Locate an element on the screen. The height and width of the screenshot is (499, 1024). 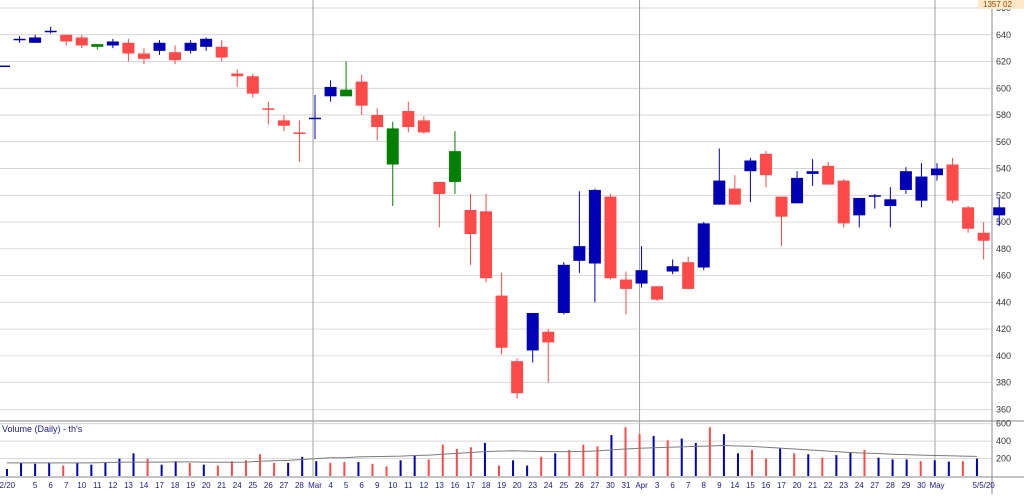
date-tick-label: 18 is located at coordinates (175, 485).